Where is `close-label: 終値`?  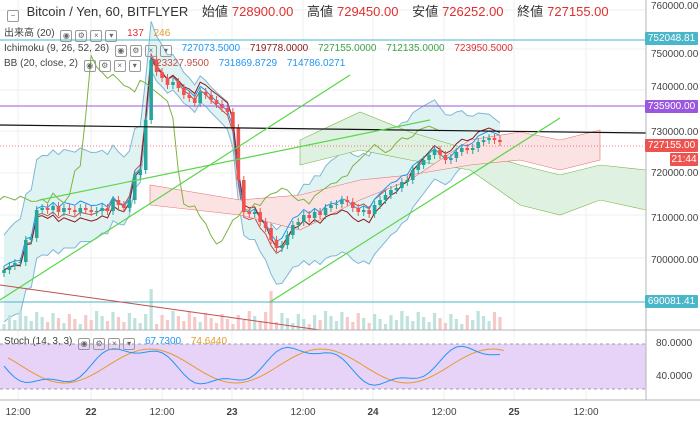 close-label: 終値 is located at coordinates (530, 11).